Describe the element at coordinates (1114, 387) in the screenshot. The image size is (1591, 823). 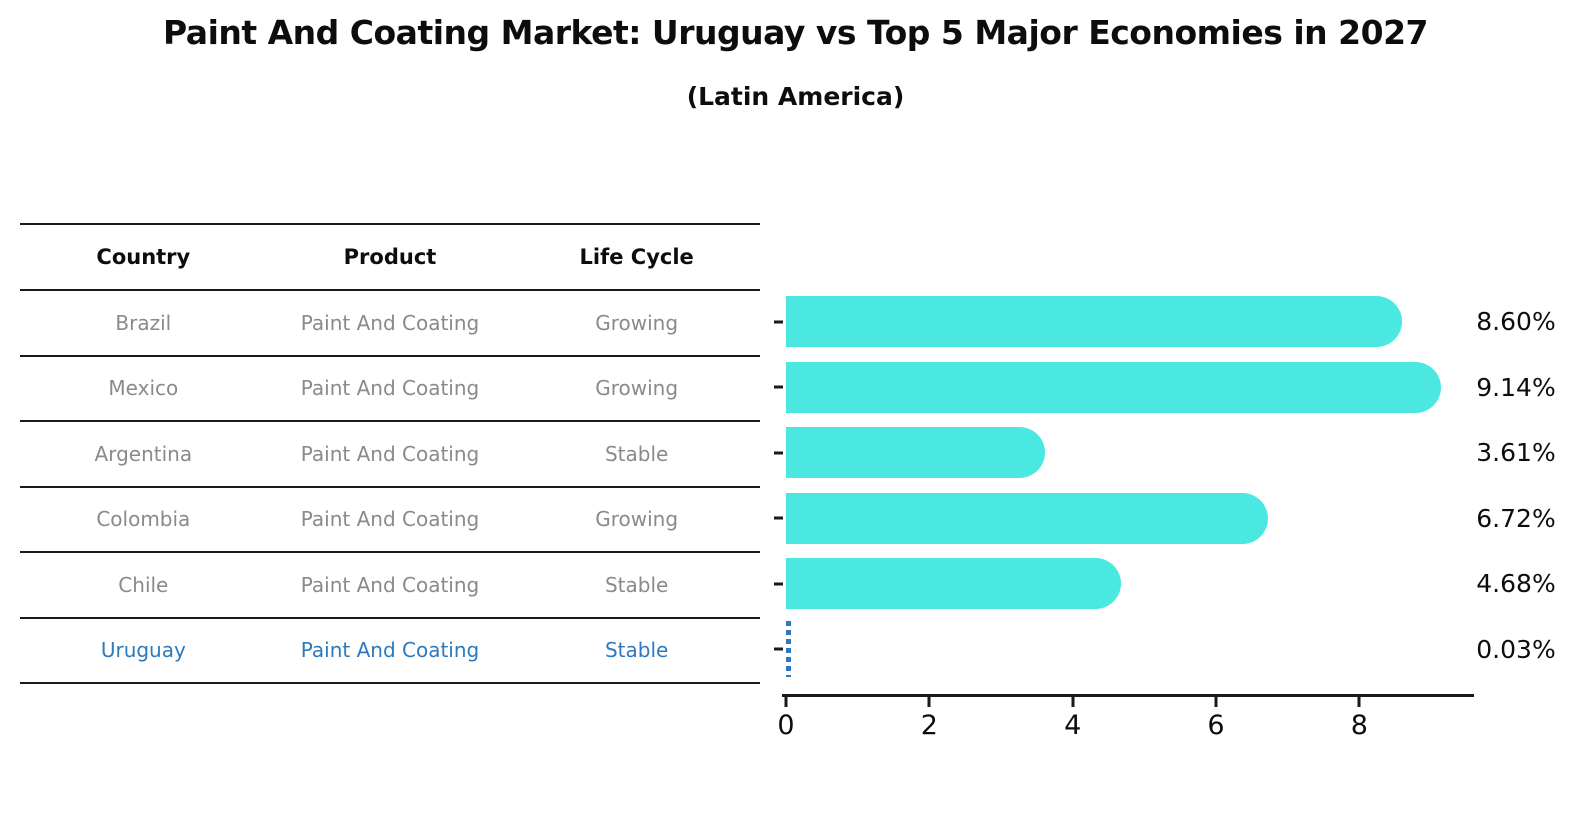
I see `bar-mexico` at that location.